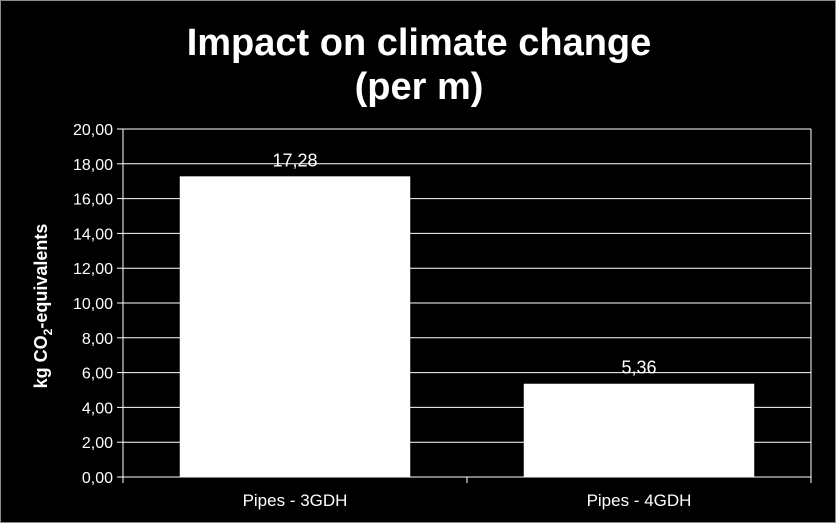 The height and width of the screenshot is (523, 836). I want to click on y-tick-label: 12,00, so click(93, 269).